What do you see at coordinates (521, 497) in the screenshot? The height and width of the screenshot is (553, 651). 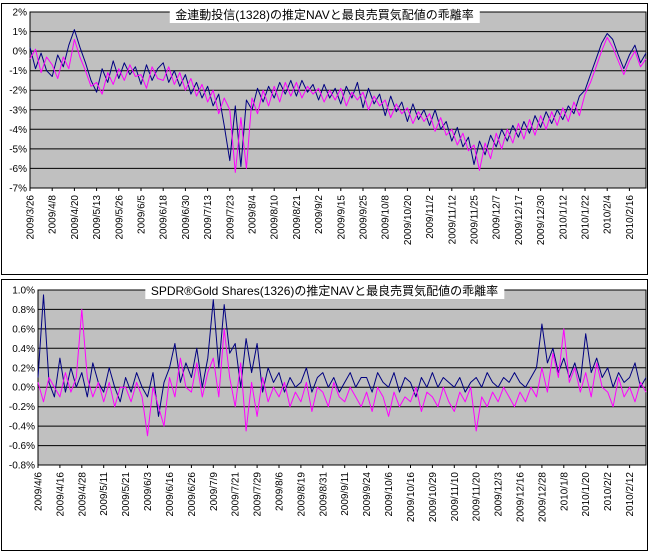 I see `x-axis-label: 2009/12/16` at bounding box center [521, 497].